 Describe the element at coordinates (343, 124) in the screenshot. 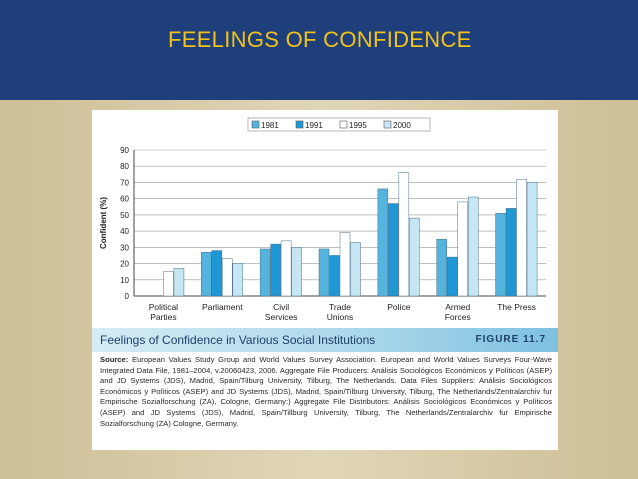

I see `legend-swatch-1995` at that location.